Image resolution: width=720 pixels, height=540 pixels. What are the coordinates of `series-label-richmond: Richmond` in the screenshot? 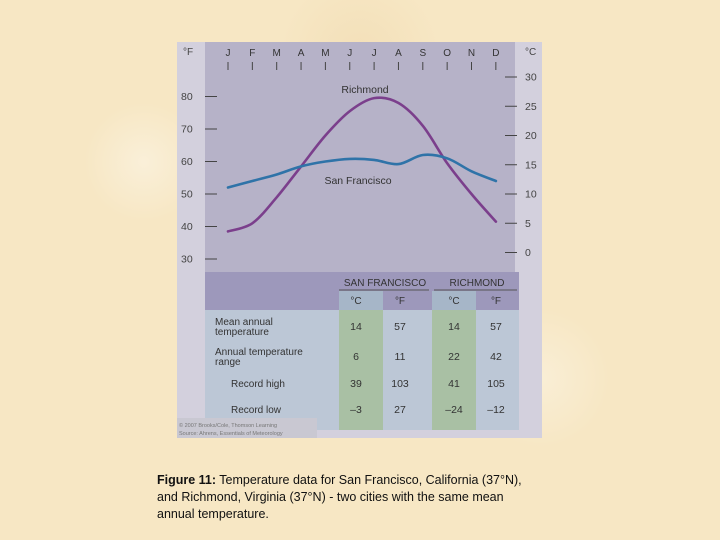 It's located at (364, 90).